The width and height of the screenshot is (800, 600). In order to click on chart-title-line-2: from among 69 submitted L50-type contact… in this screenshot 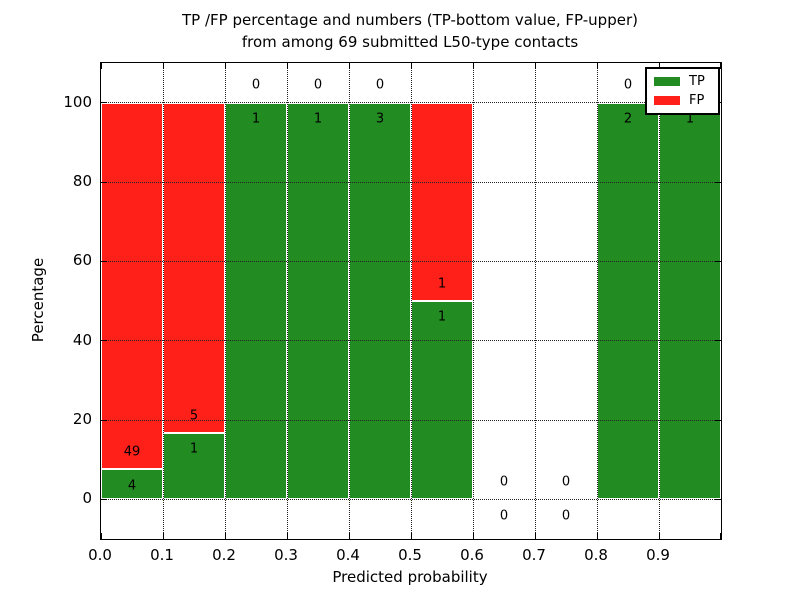, I will do `click(410, 42)`.